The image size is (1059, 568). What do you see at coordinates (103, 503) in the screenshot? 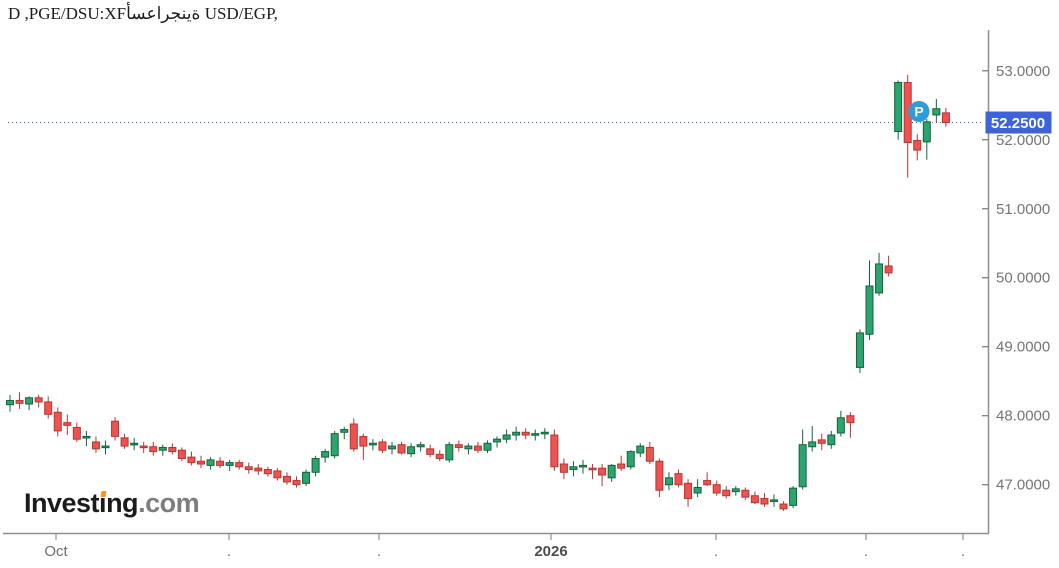
I see `logo-letter-i: ı` at bounding box center [103, 503].